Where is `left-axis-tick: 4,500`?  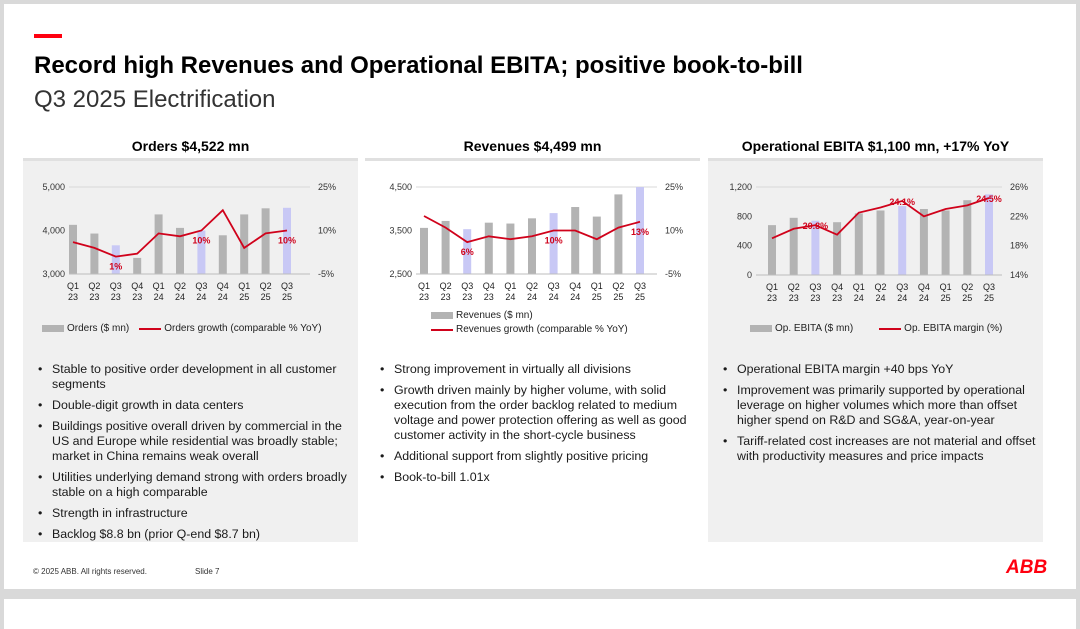 left-axis-tick: 4,500 is located at coordinates (400, 187).